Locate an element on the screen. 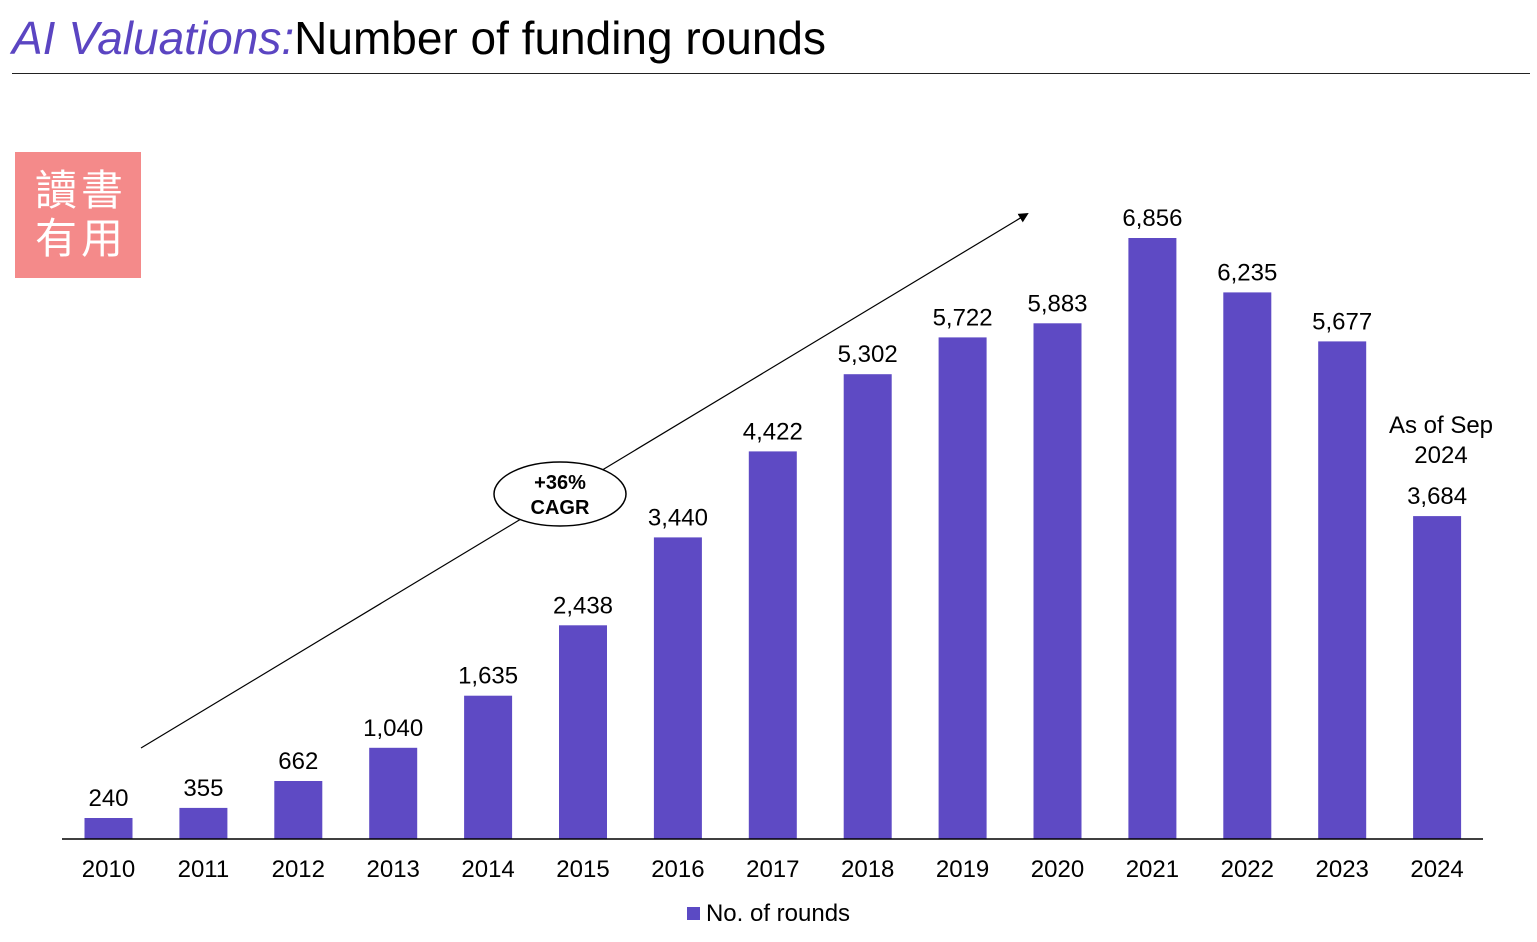 This screenshot has height=942, width=1537. x-tick-2012: 2012 is located at coordinates (298, 869).